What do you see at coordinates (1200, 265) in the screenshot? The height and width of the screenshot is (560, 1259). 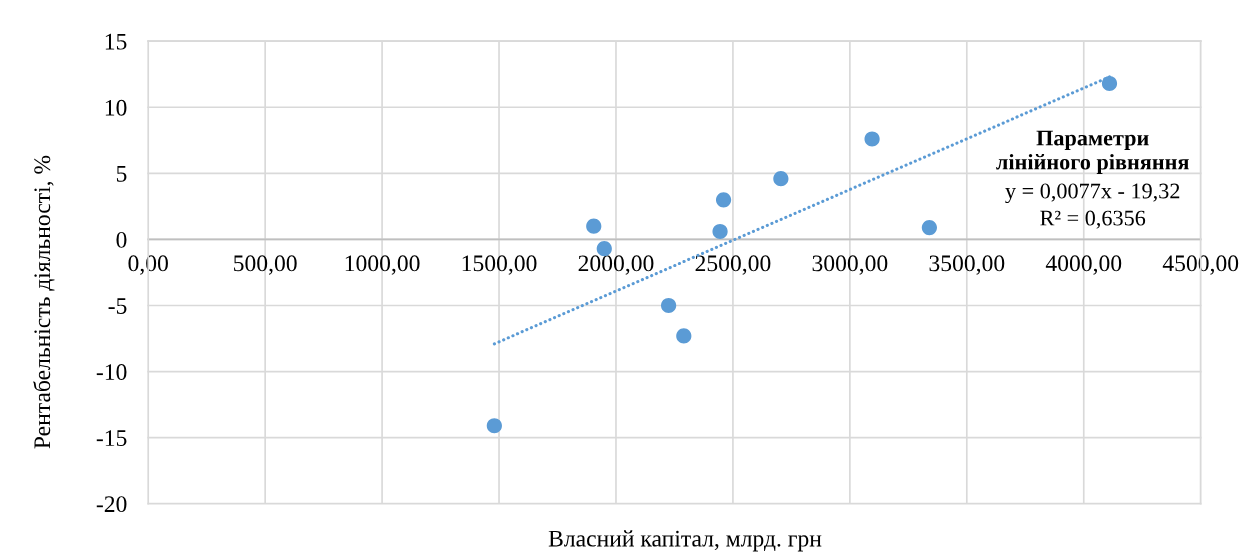 I see `x-tick-label: 4500,00` at bounding box center [1200, 265].